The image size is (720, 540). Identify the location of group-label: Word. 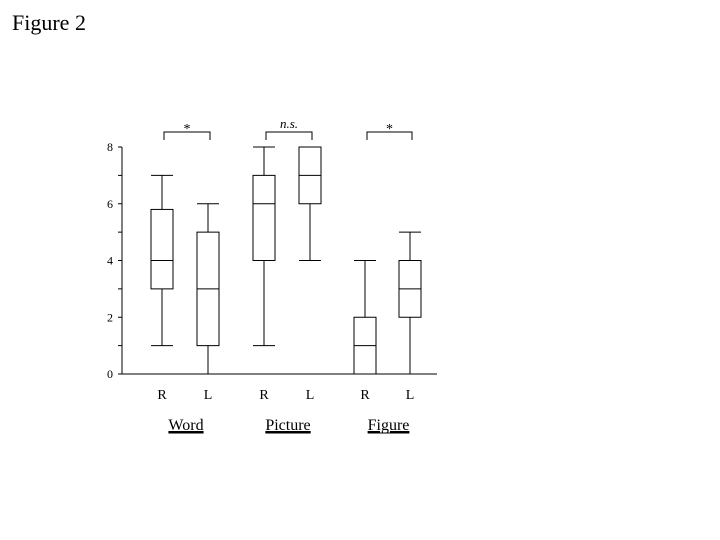
(185, 425).